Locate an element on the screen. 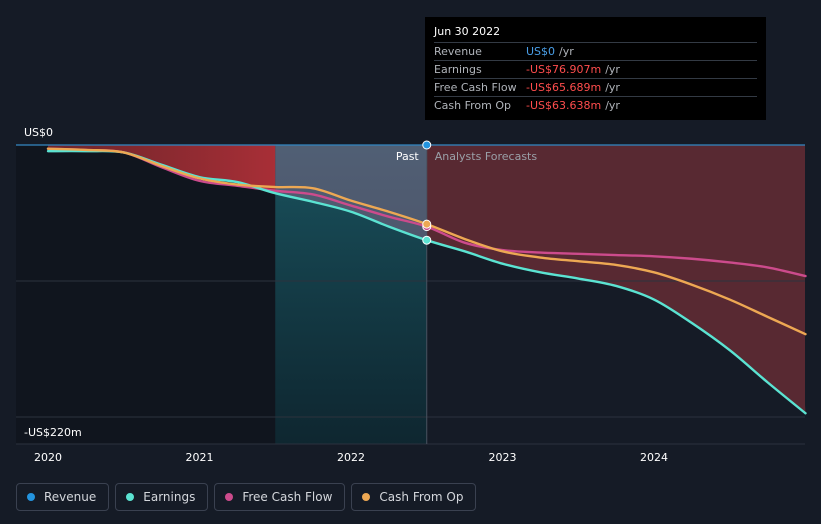 The width and height of the screenshot is (821, 524). x-tick-label: 2024 is located at coordinates (654, 457).